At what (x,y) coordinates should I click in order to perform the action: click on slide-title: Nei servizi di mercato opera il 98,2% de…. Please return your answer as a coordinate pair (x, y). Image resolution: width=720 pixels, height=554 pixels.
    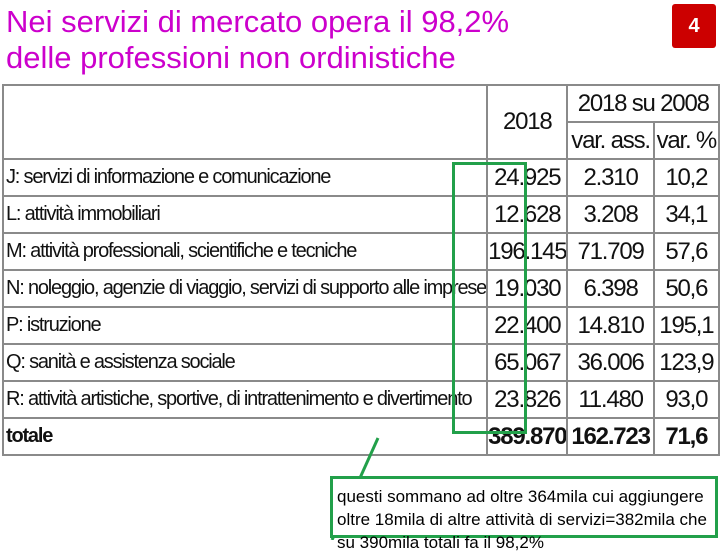
    Looking at the image, I should click on (331, 40).